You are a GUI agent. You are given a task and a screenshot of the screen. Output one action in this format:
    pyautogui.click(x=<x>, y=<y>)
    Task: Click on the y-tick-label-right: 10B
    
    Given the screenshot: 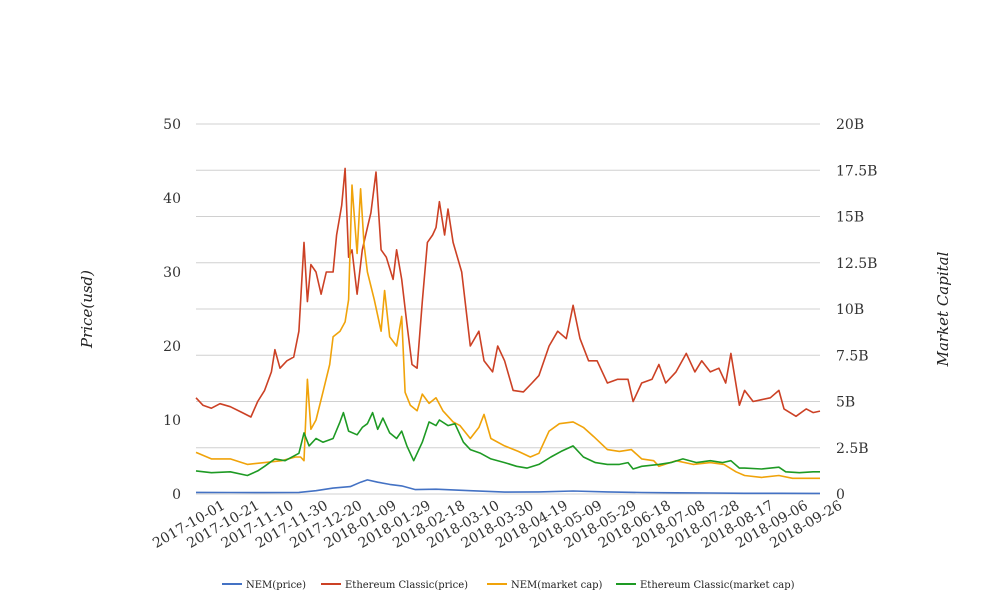 What is the action you would take?
    pyautogui.click(x=850, y=310)
    